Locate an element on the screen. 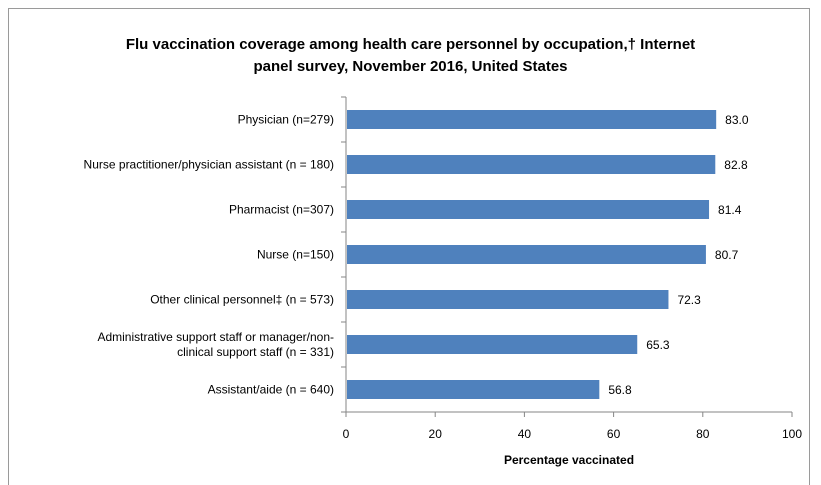 This screenshot has height=485, width=821. x-tick-label: 20 is located at coordinates (436, 434).